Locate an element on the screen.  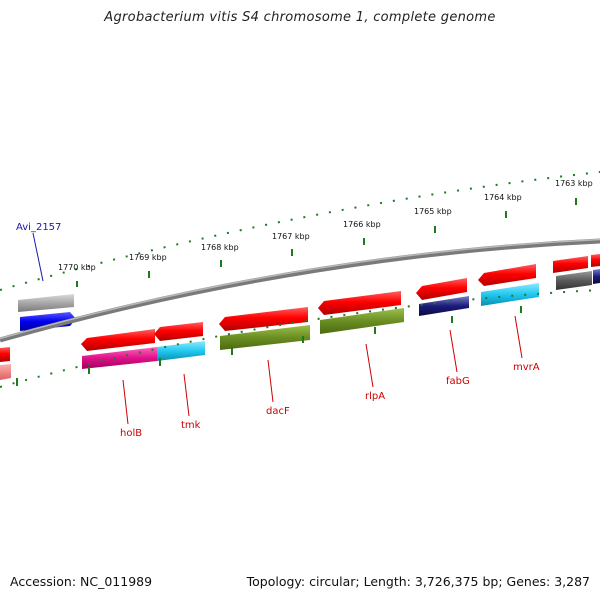
inner-strand-upper is located at coordinates (268, 313).